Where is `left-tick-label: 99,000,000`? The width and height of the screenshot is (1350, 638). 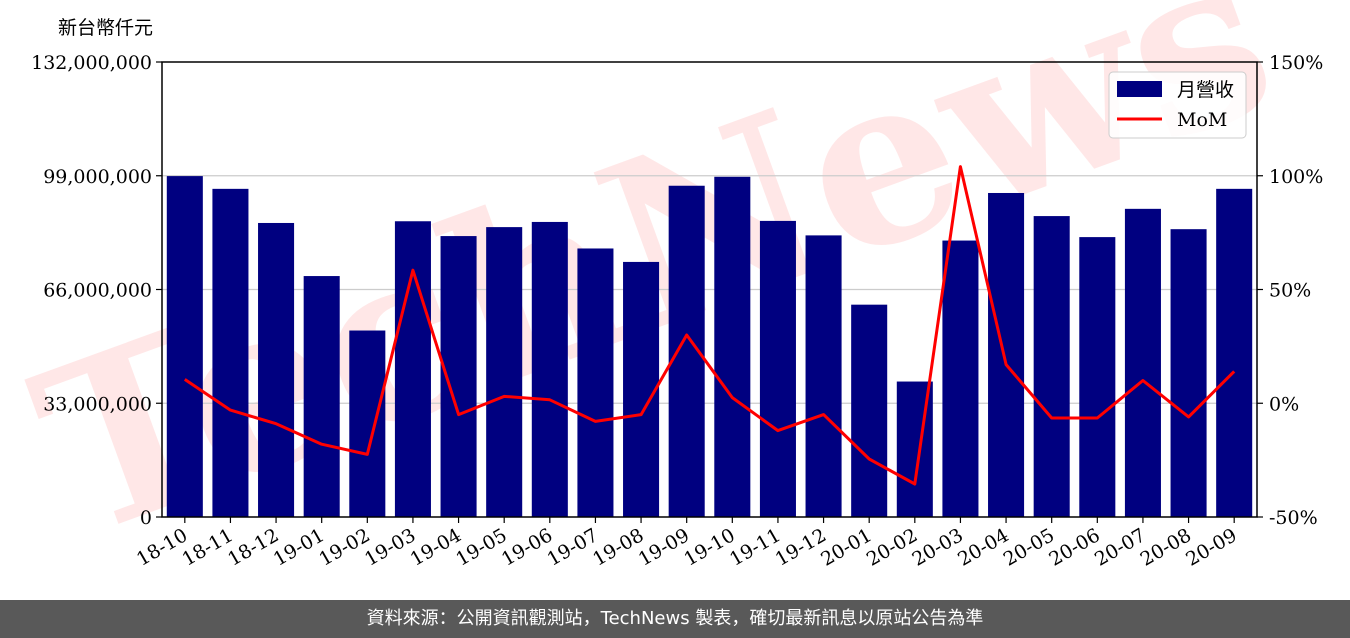
left-tick-label: 99,000,000 is located at coordinates (97, 177).